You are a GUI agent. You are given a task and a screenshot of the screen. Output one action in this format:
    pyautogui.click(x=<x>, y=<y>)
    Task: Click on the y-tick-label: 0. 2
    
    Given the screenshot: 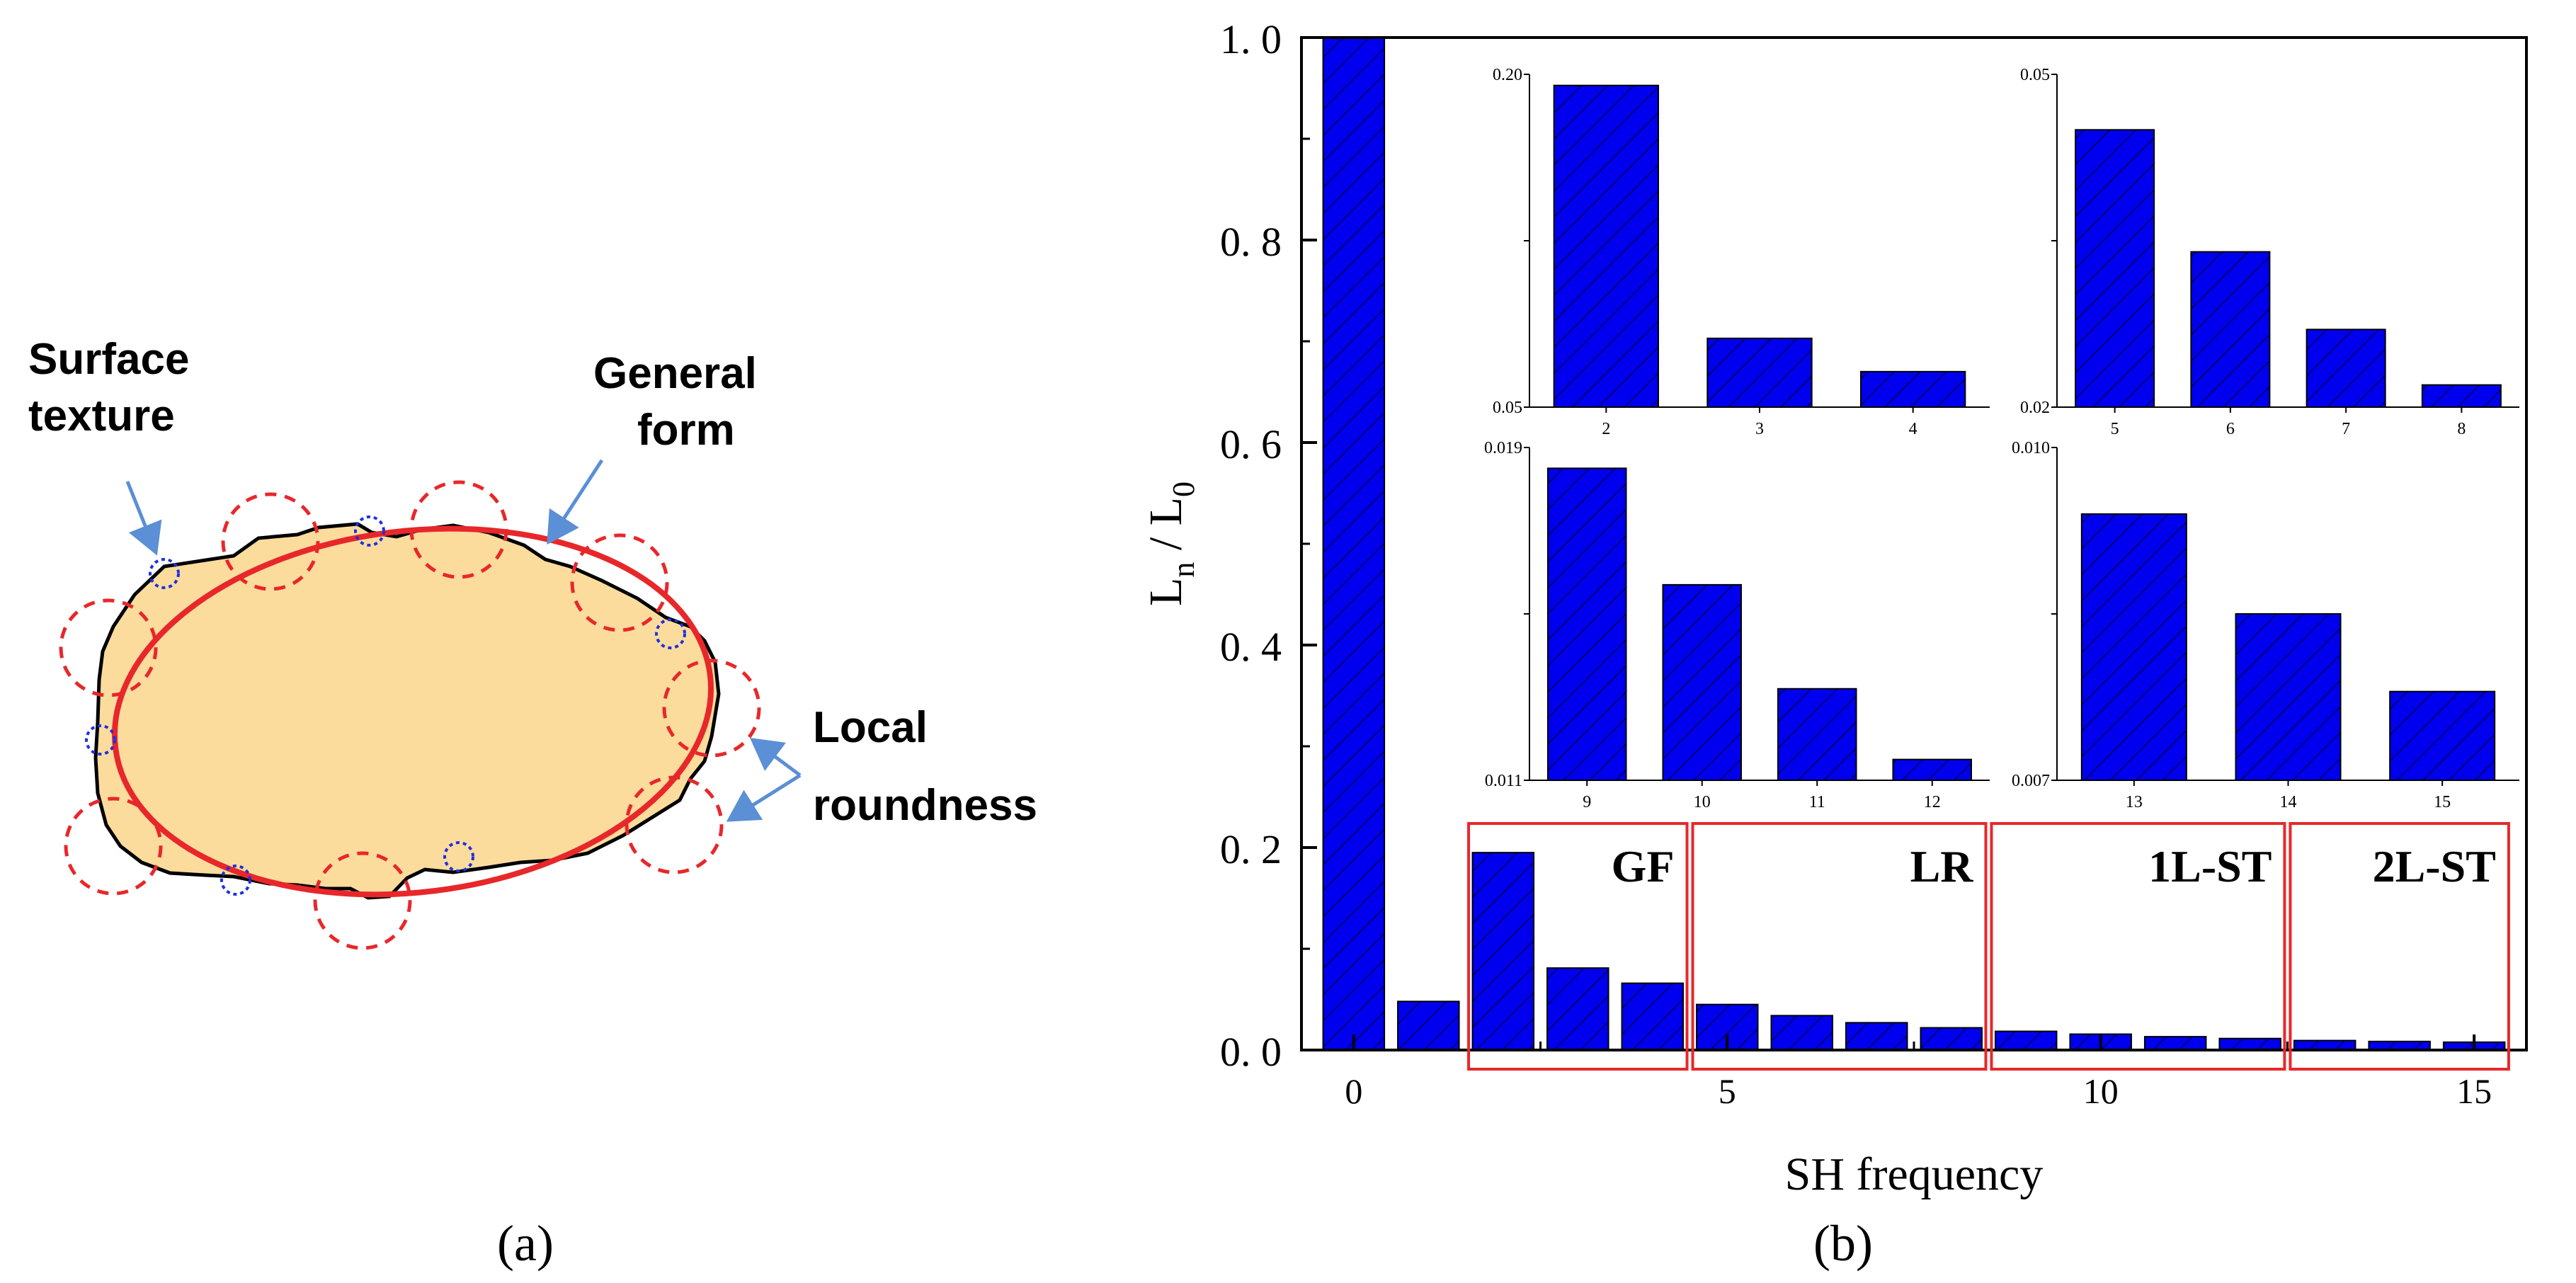 What is the action you would take?
    pyautogui.click(x=1251, y=849)
    